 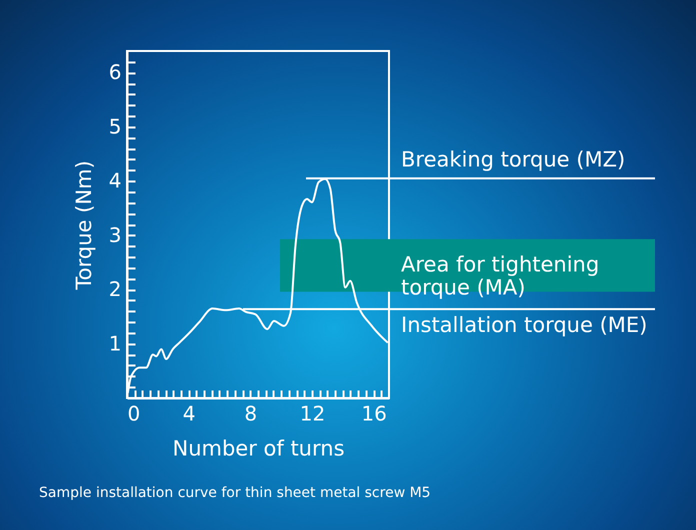 What do you see at coordinates (235, 493) in the screenshot?
I see `text: Sample installation curve for thin sheet metal screw M5` at bounding box center [235, 493].